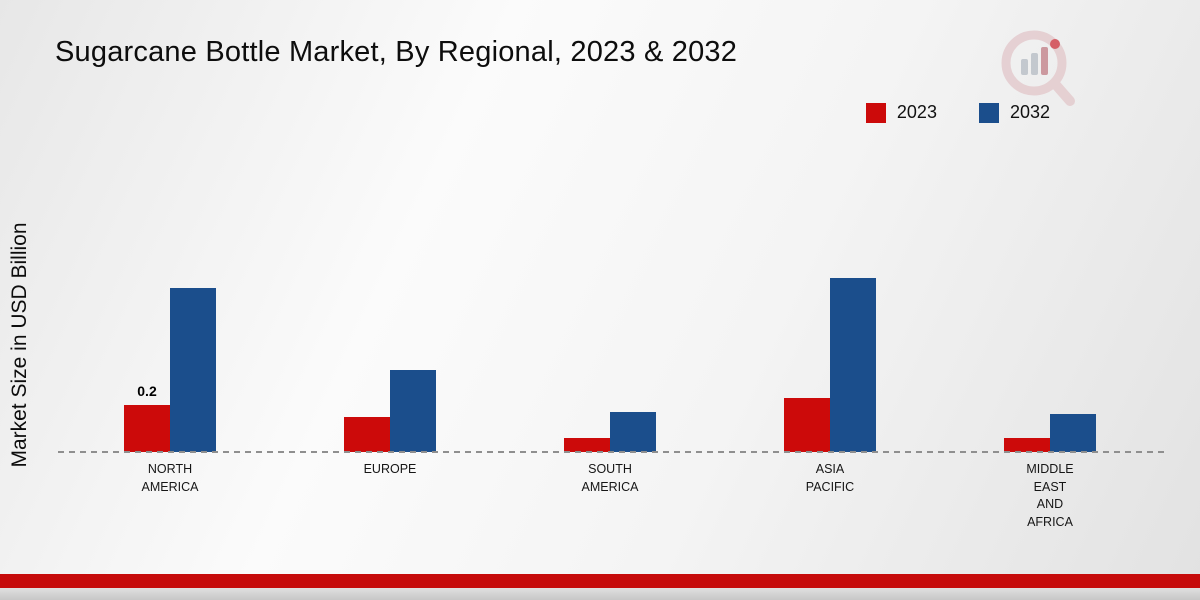 The width and height of the screenshot is (1200, 600). I want to click on category-label-asia-pacific: ASIA PACIFIC, so click(830, 478).